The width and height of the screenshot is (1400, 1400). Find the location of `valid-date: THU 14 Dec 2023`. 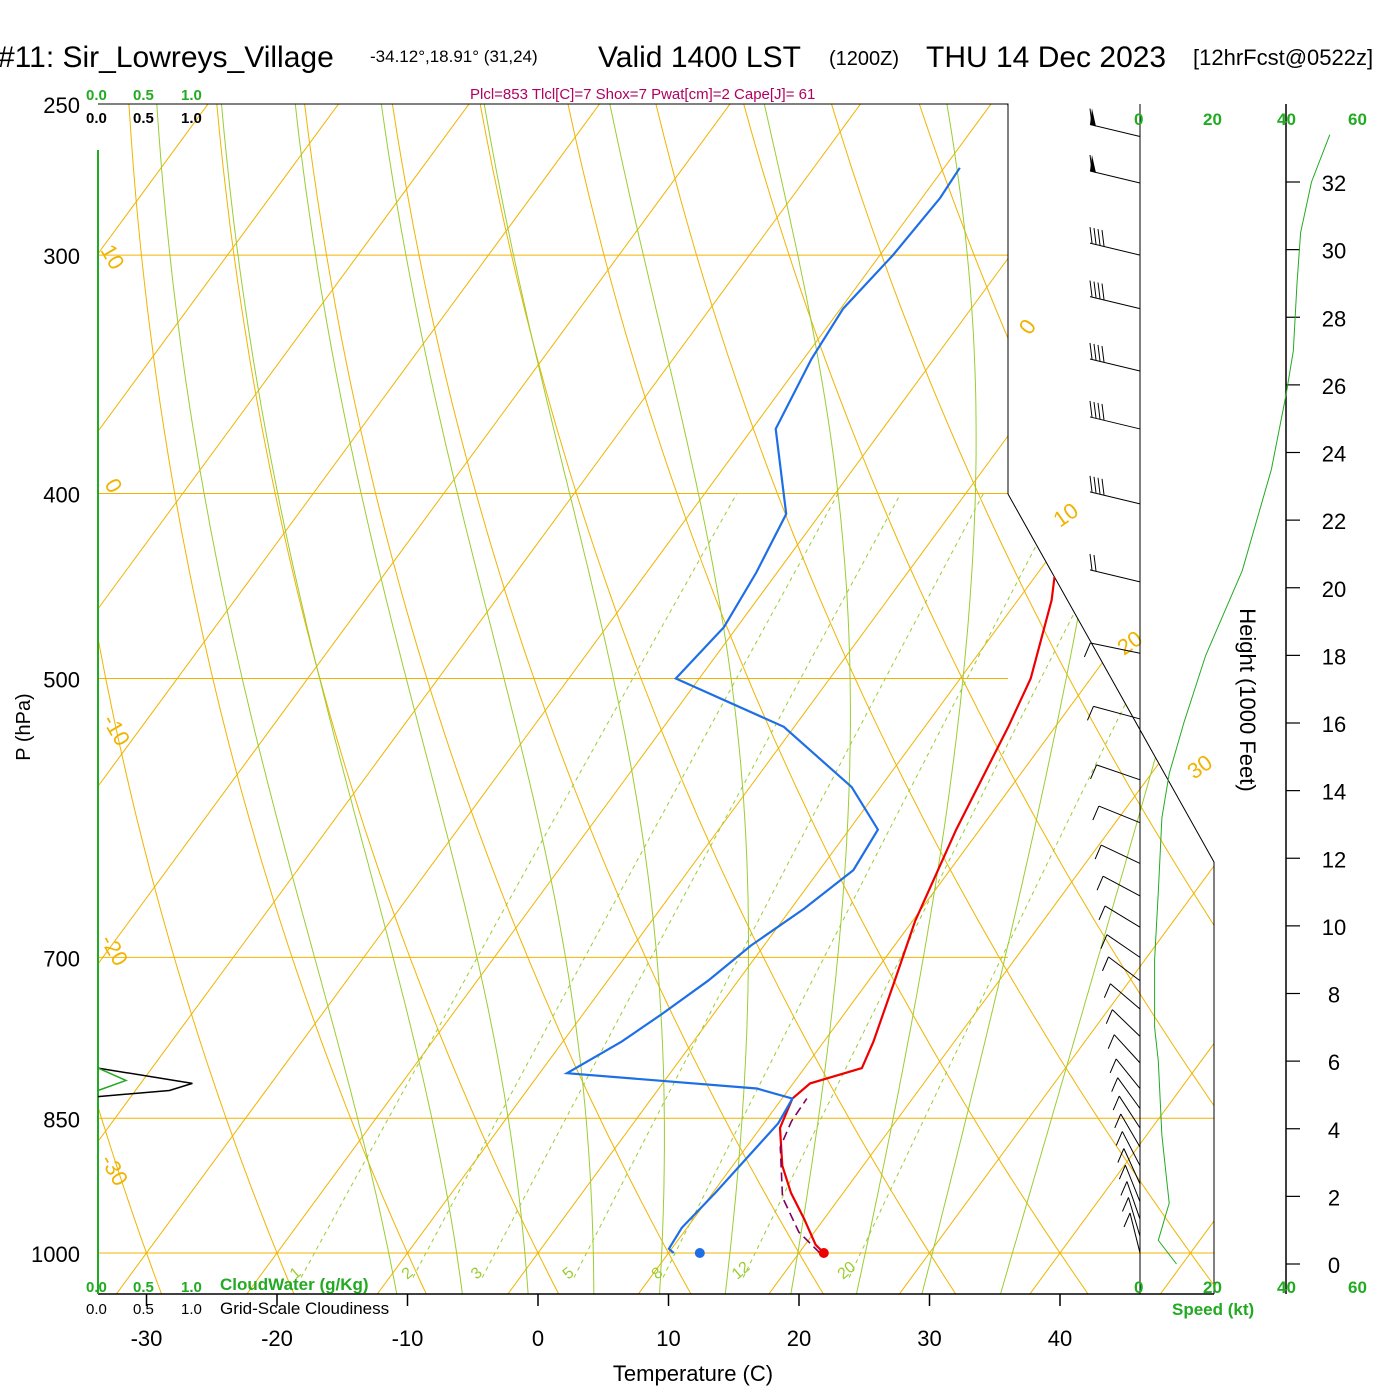

valid-date: THU 14 Dec 2023 is located at coordinates (1046, 57).